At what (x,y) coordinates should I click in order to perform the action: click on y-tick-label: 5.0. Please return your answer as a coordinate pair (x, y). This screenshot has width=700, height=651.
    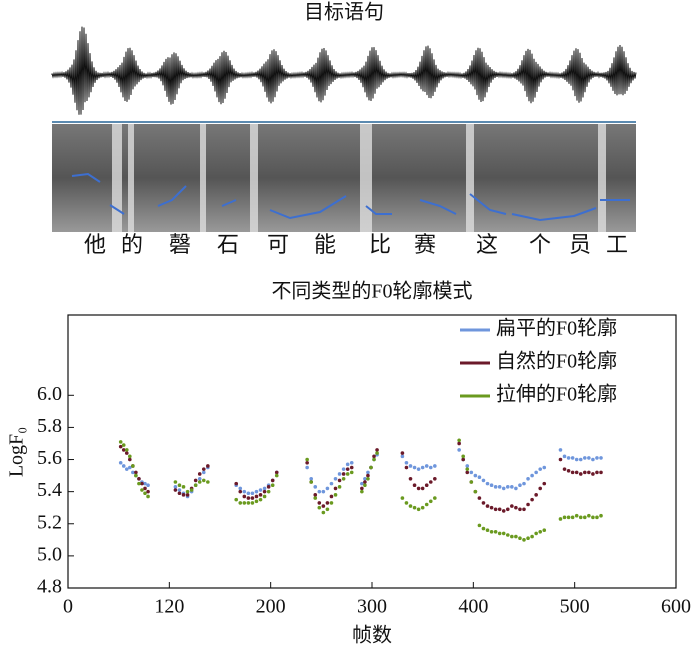
    Looking at the image, I should click on (49, 554).